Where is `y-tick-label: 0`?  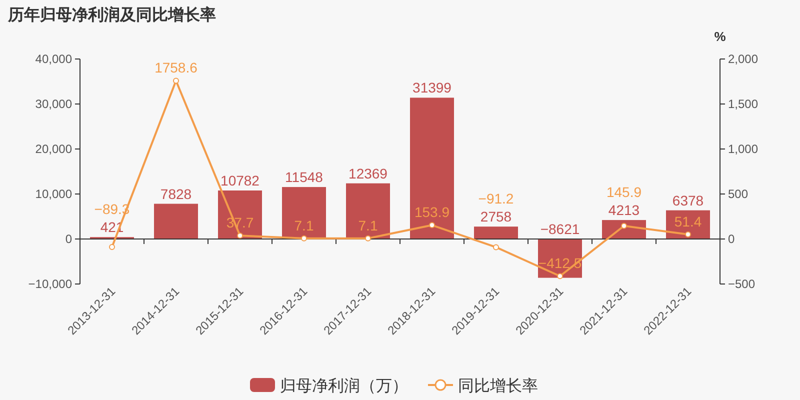
y-tick-label: 0 is located at coordinates (68, 239).